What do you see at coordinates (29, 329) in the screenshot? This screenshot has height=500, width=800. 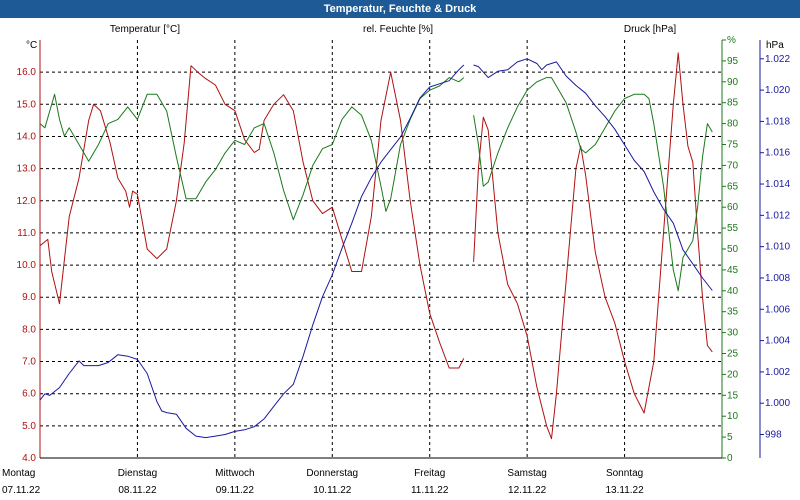 I see `temperature-tick-label: 8.0` at bounding box center [29, 329].